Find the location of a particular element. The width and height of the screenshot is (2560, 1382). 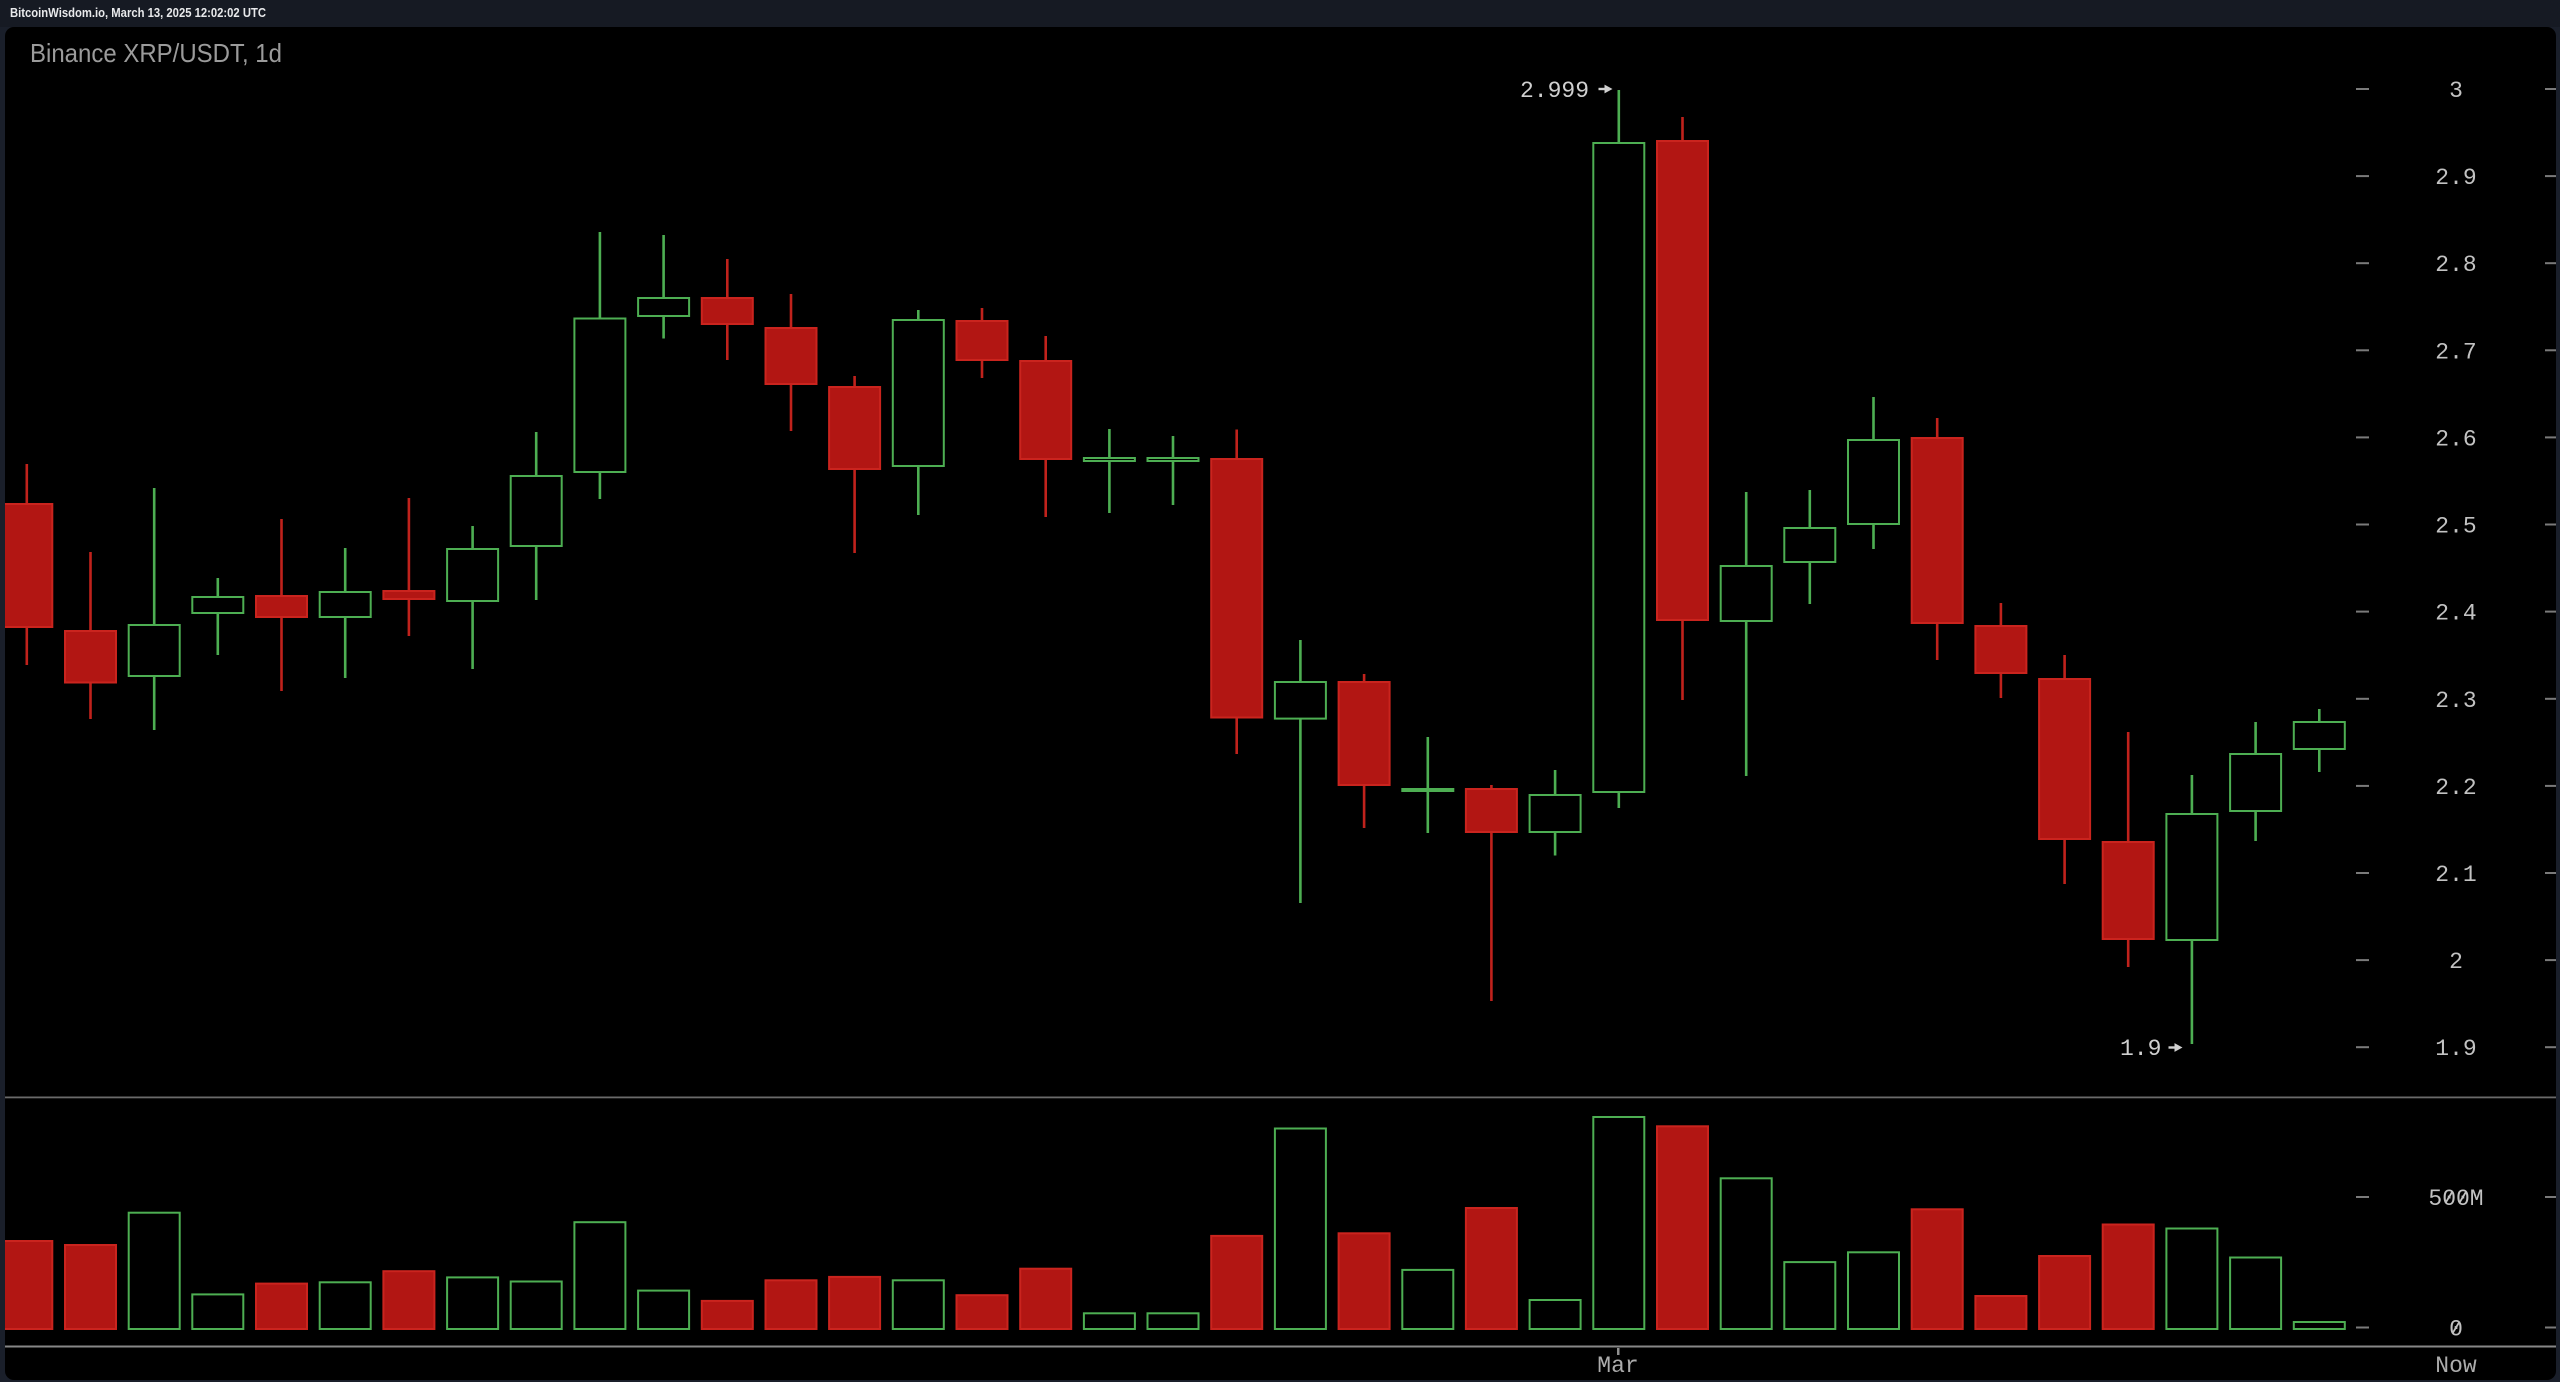

svg-text: 2.4 is located at coordinates (2455, 614).